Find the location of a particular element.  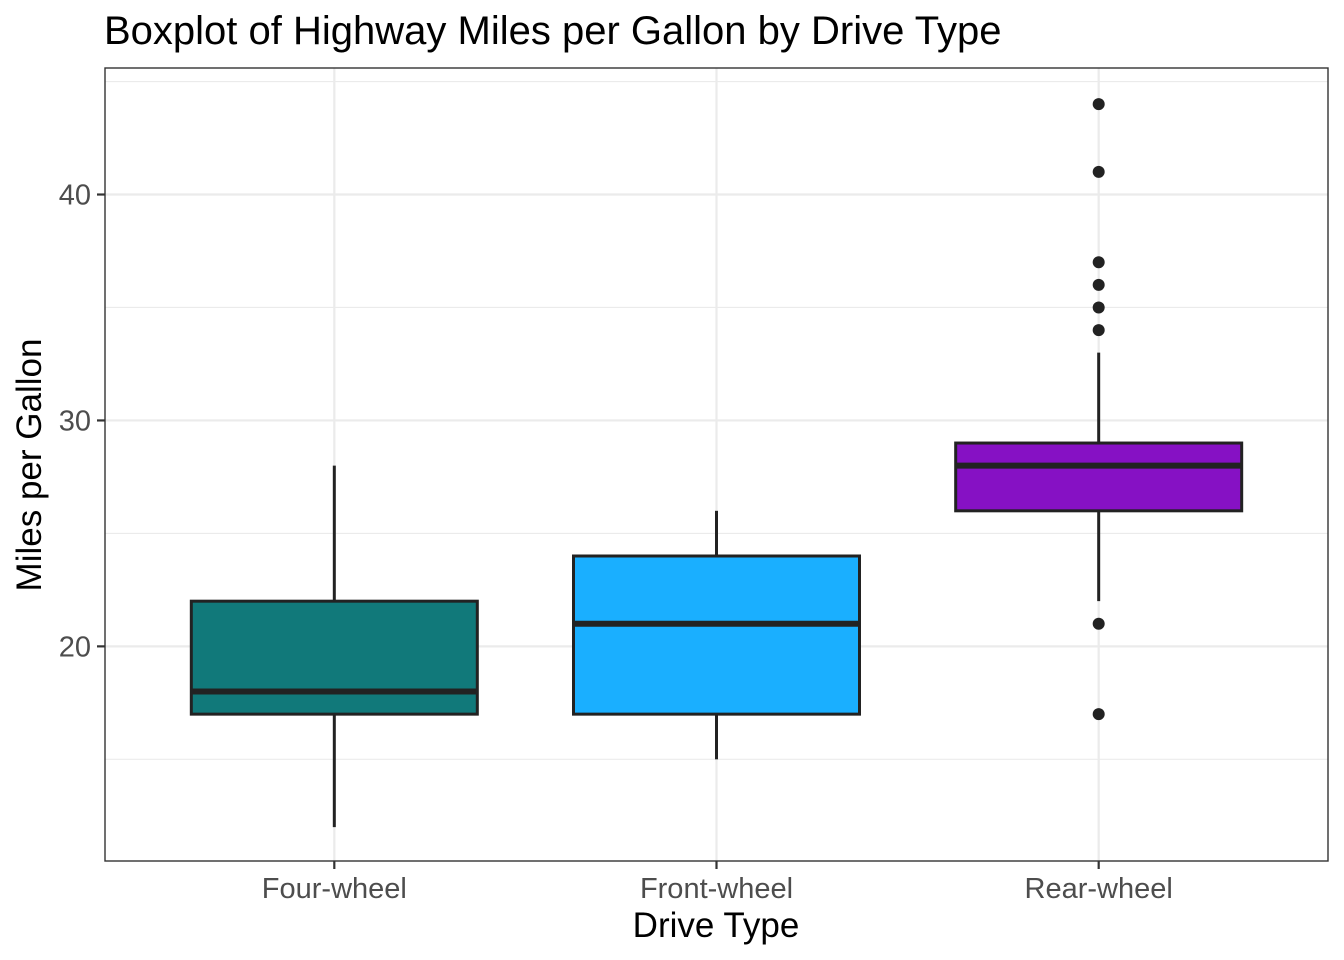

box-front-wheel is located at coordinates (716, 635).